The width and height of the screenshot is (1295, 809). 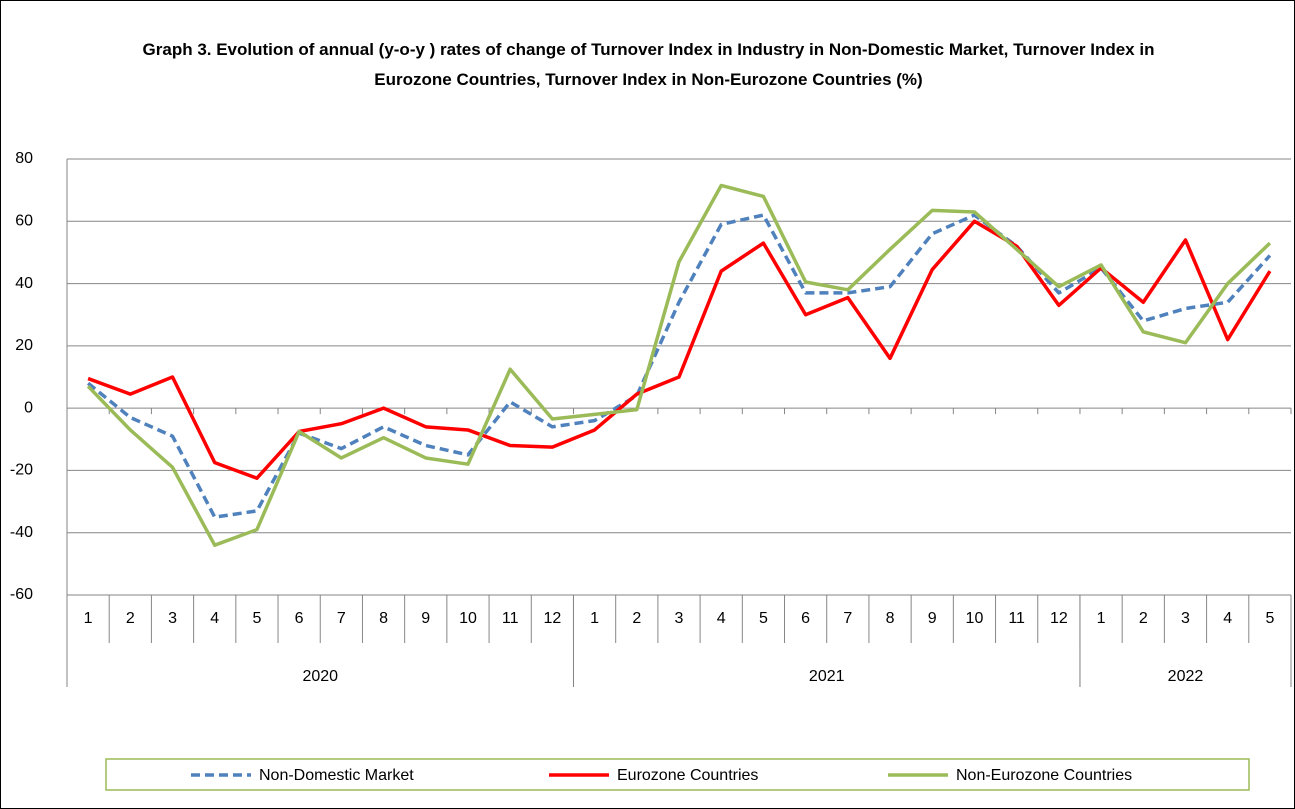 I want to click on y-tick-label: -20, so click(x=21, y=470).